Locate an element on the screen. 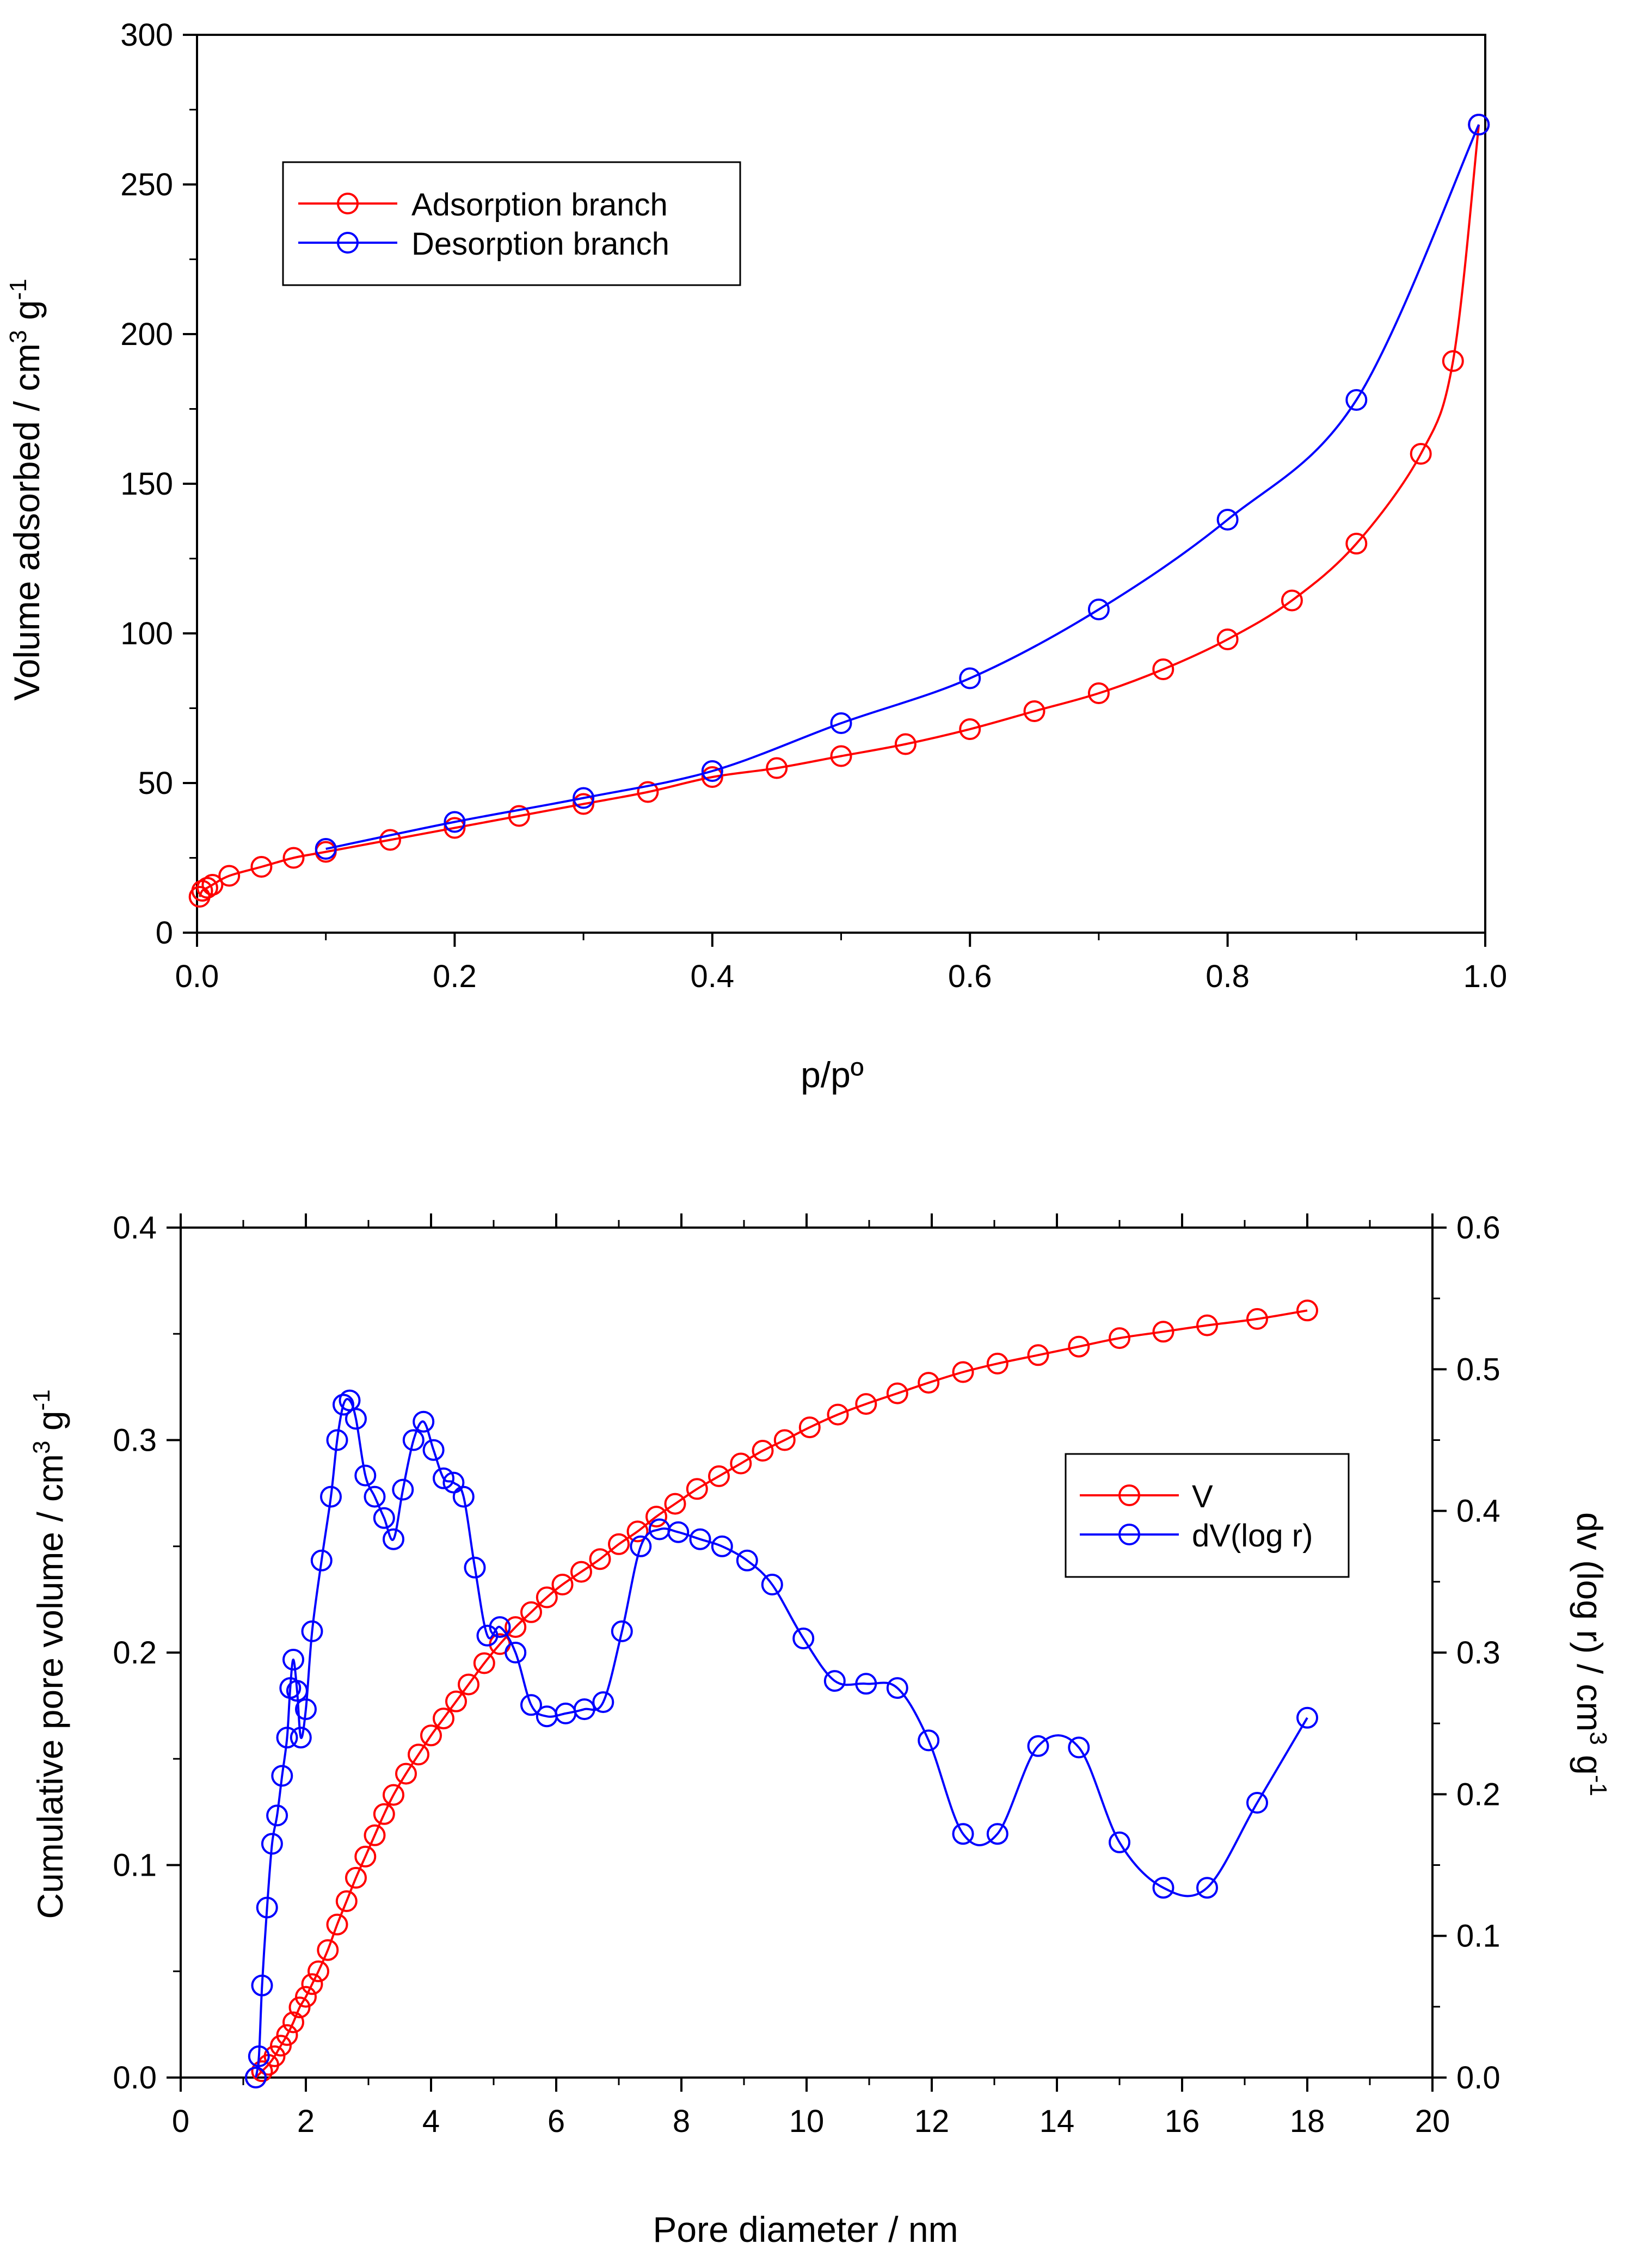  chart1-x-tick-label: 0.6 is located at coordinates (970, 977).